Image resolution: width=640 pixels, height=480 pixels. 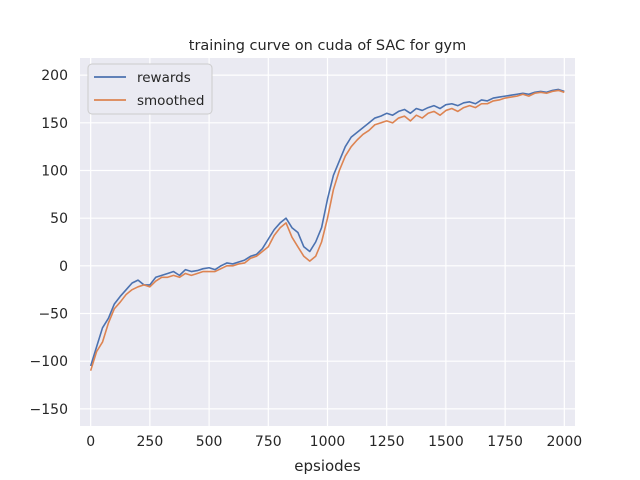 What do you see at coordinates (54, 124) in the screenshot?
I see `y-tick-label: 150` at bounding box center [54, 124].